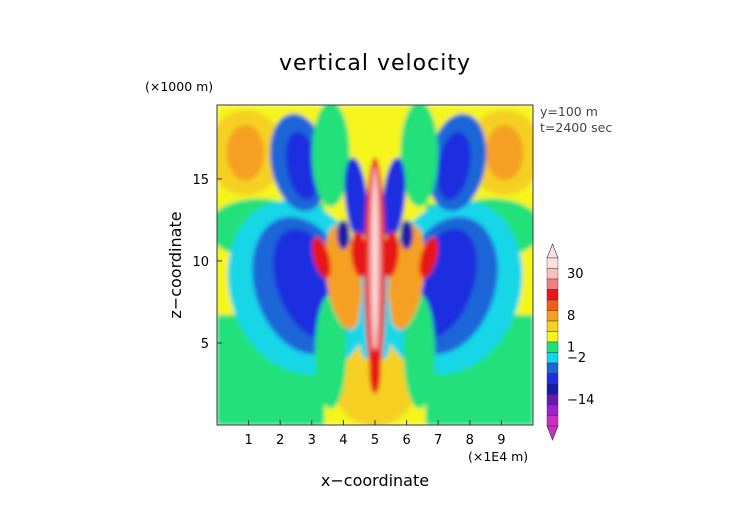  Describe the element at coordinates (330, 156) in the screenshot. I see `left-inner-green` at that location.